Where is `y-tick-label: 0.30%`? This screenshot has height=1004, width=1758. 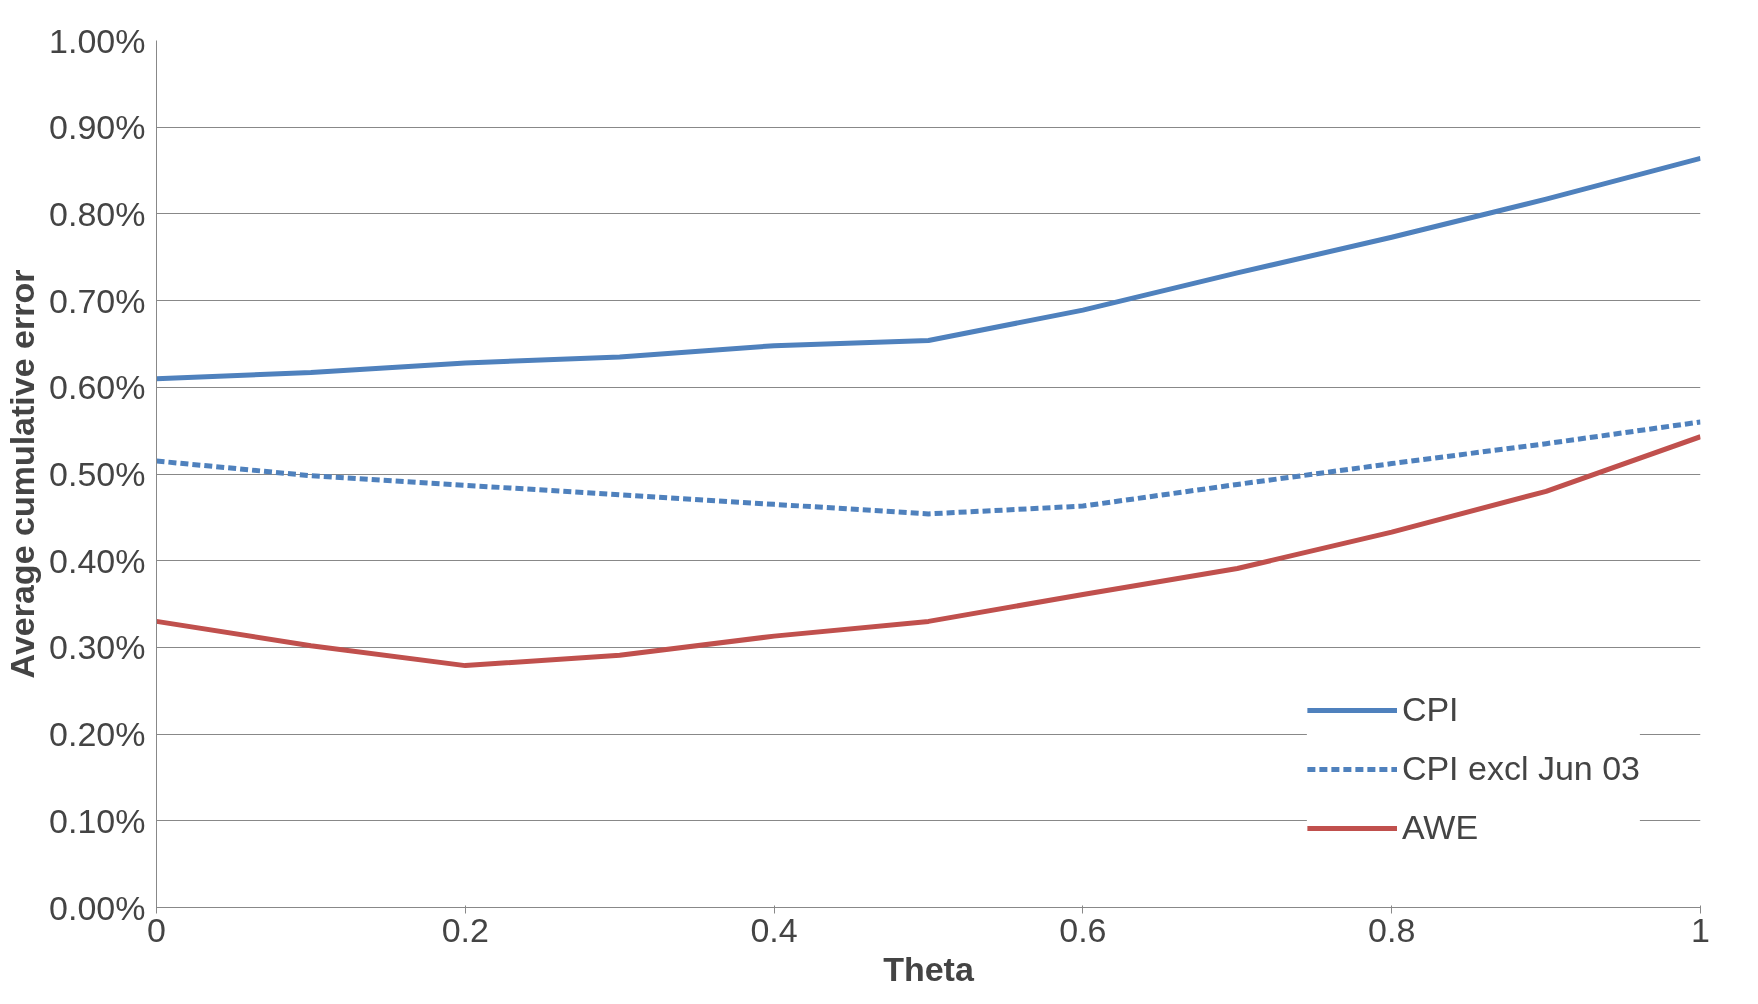 y-tick-label: 0.30% is located at coordinates (97, 647).